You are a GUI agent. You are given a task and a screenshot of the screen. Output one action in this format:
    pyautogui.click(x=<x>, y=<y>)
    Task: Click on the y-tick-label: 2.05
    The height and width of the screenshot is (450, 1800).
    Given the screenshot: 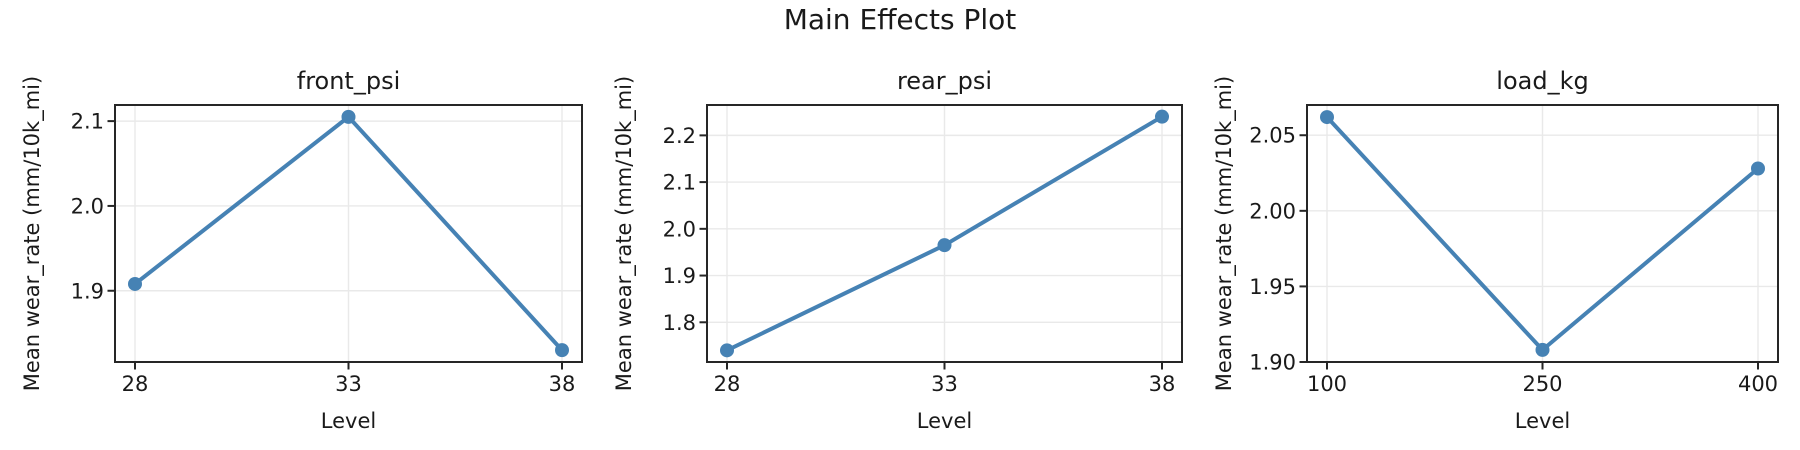 What is the action you would take?
    pyautogui.click(x=1272, y=136)
    